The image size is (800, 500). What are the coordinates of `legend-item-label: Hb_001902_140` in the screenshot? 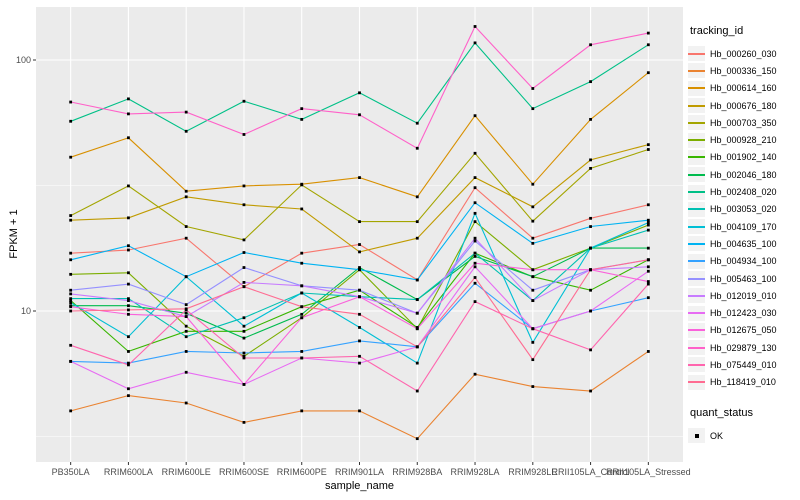 It's located at (743, 157).